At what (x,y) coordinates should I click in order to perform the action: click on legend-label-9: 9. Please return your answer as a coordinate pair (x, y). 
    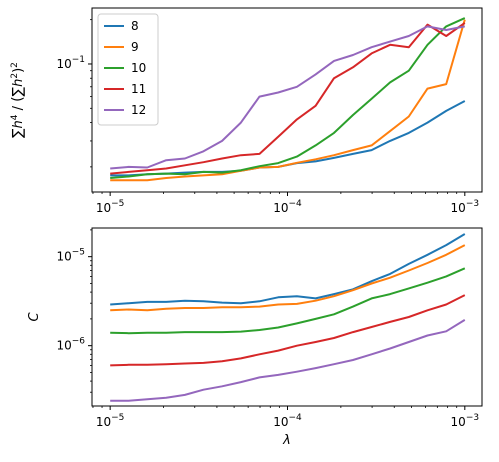
    Looking at the image, I should click on (135, 47).